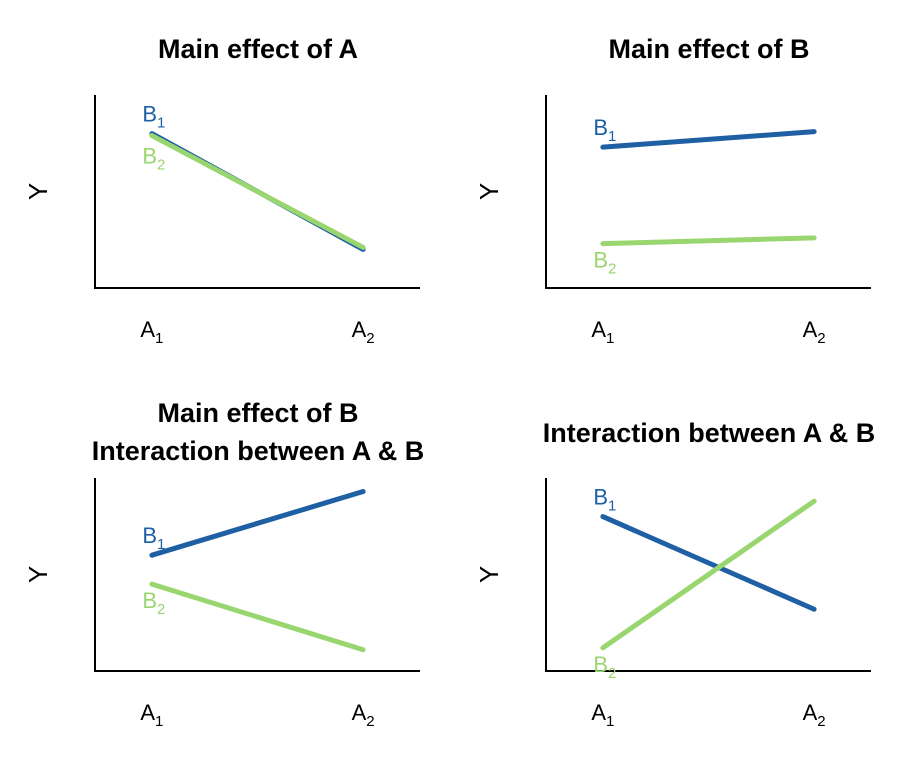 This screenshot has width=902, height=768. I want to click on chart-title: Main effect of A, so click(258, 49).